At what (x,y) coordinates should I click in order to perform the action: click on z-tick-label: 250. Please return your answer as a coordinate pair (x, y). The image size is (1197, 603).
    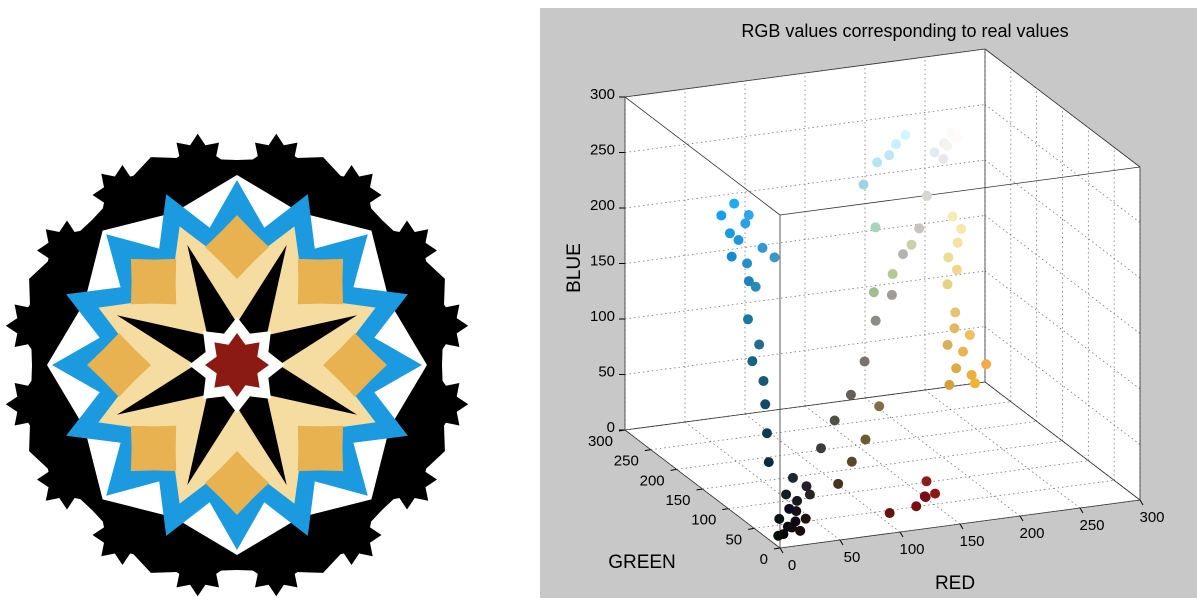
    Looking at the image, I should click on (602, 149).